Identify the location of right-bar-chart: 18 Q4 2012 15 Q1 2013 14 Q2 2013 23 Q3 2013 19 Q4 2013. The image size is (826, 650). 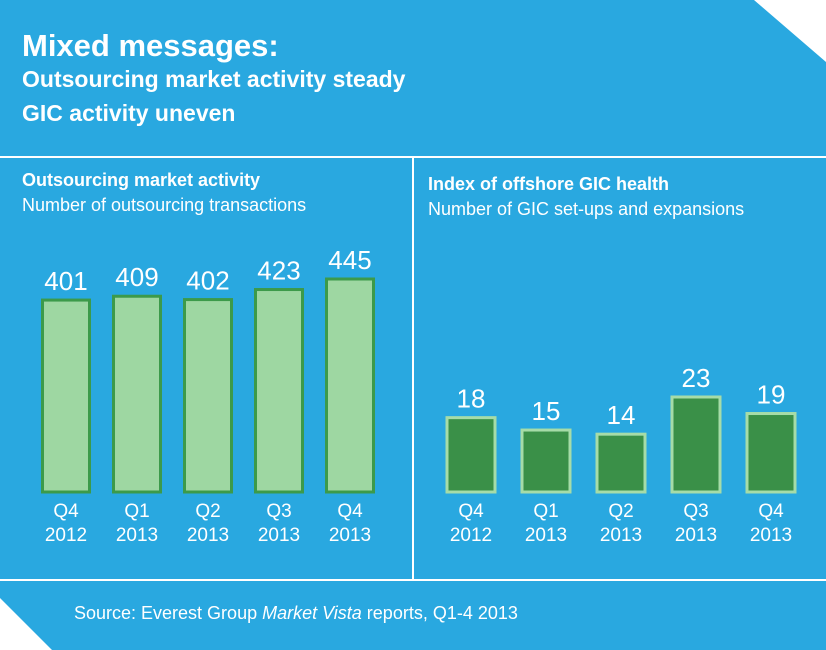
(621, 454).